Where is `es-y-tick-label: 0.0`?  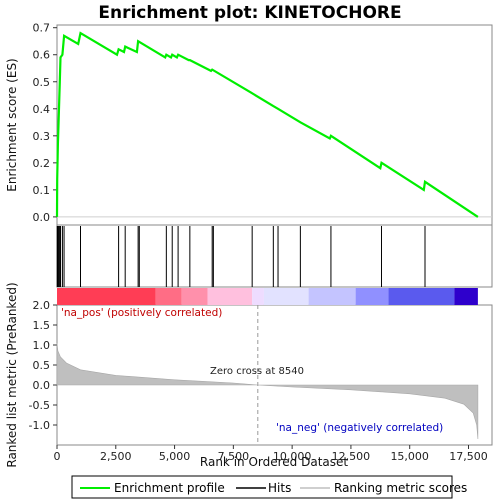 es-y-tick-label: 0.0 is located at coordinates (42, 217).